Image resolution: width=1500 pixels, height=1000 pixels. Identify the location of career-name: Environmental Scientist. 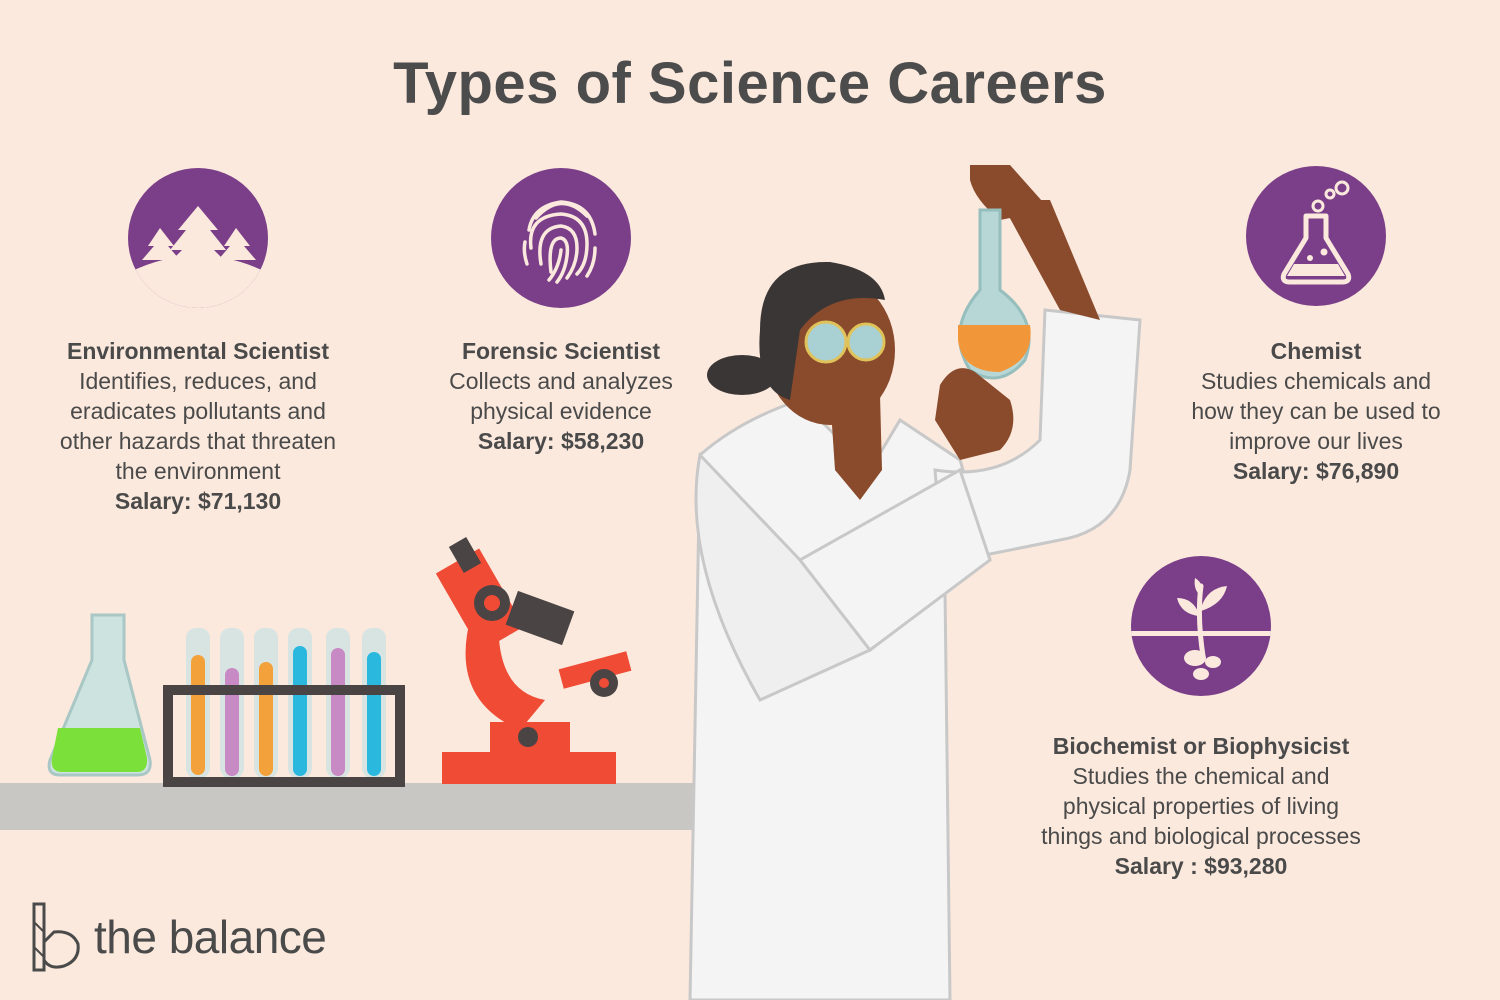
(197, 351).